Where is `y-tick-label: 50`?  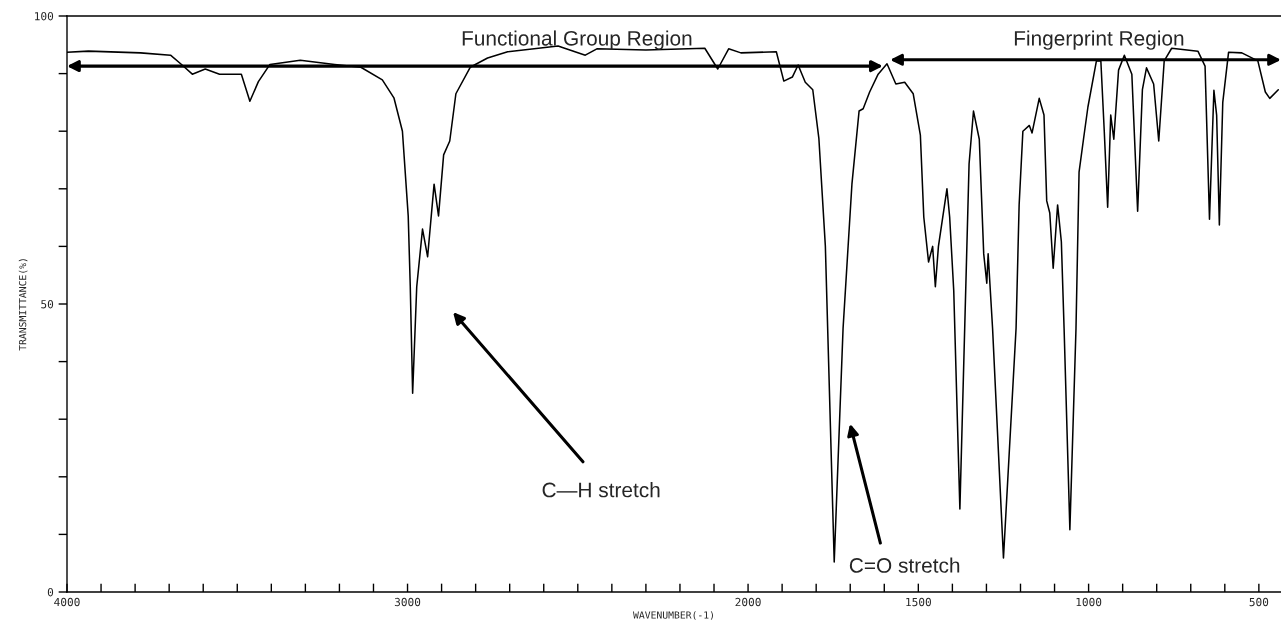
y-tick-label: 50 is located at coordinates (47, 304).